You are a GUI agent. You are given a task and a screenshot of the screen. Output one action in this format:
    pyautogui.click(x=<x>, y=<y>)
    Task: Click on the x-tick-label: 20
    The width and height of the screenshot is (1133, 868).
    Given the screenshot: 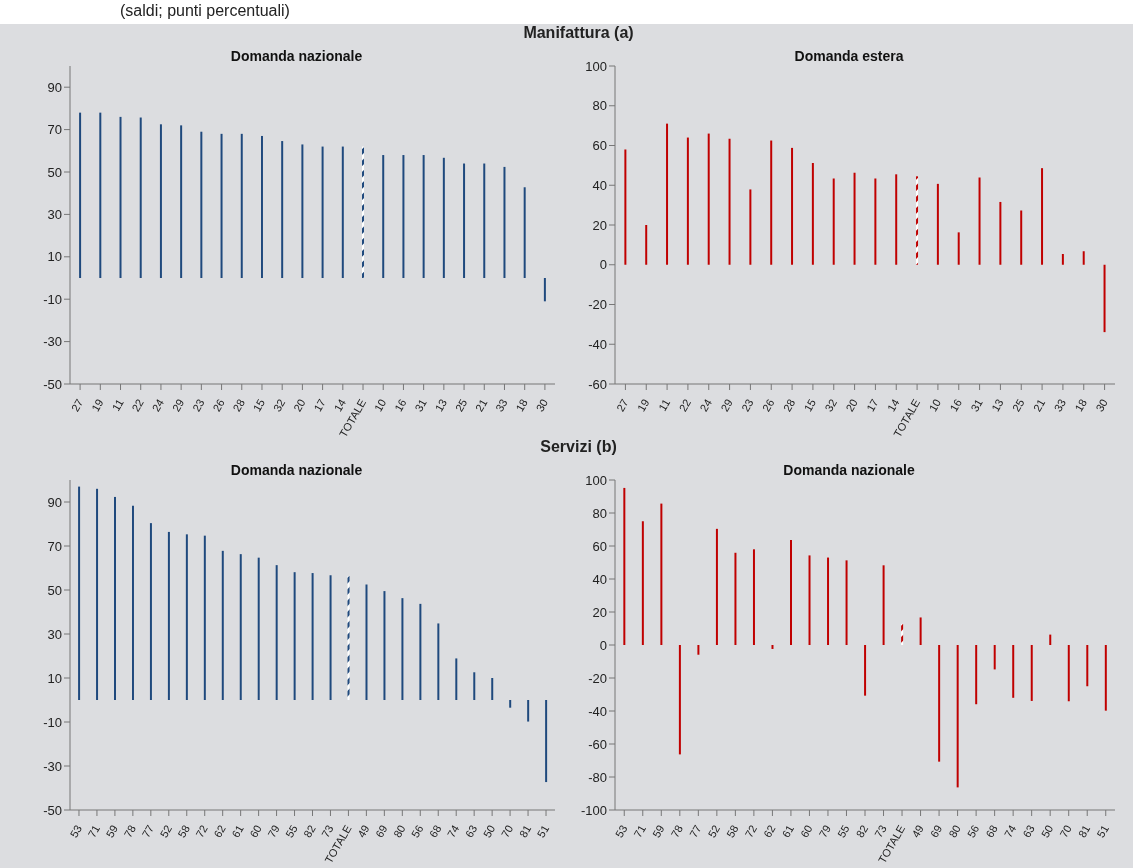 What is the action you would take?
    pyautogui.click(x=299, y=405)
    